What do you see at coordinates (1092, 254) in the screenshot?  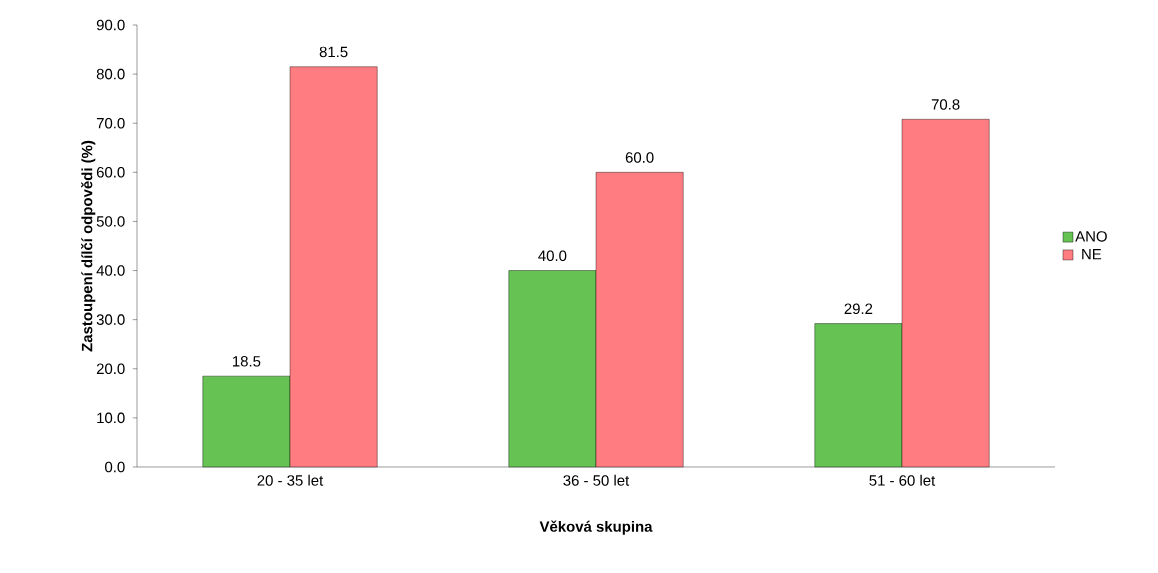 I see `legend-label: NE` at bounding box center [1092, 254].